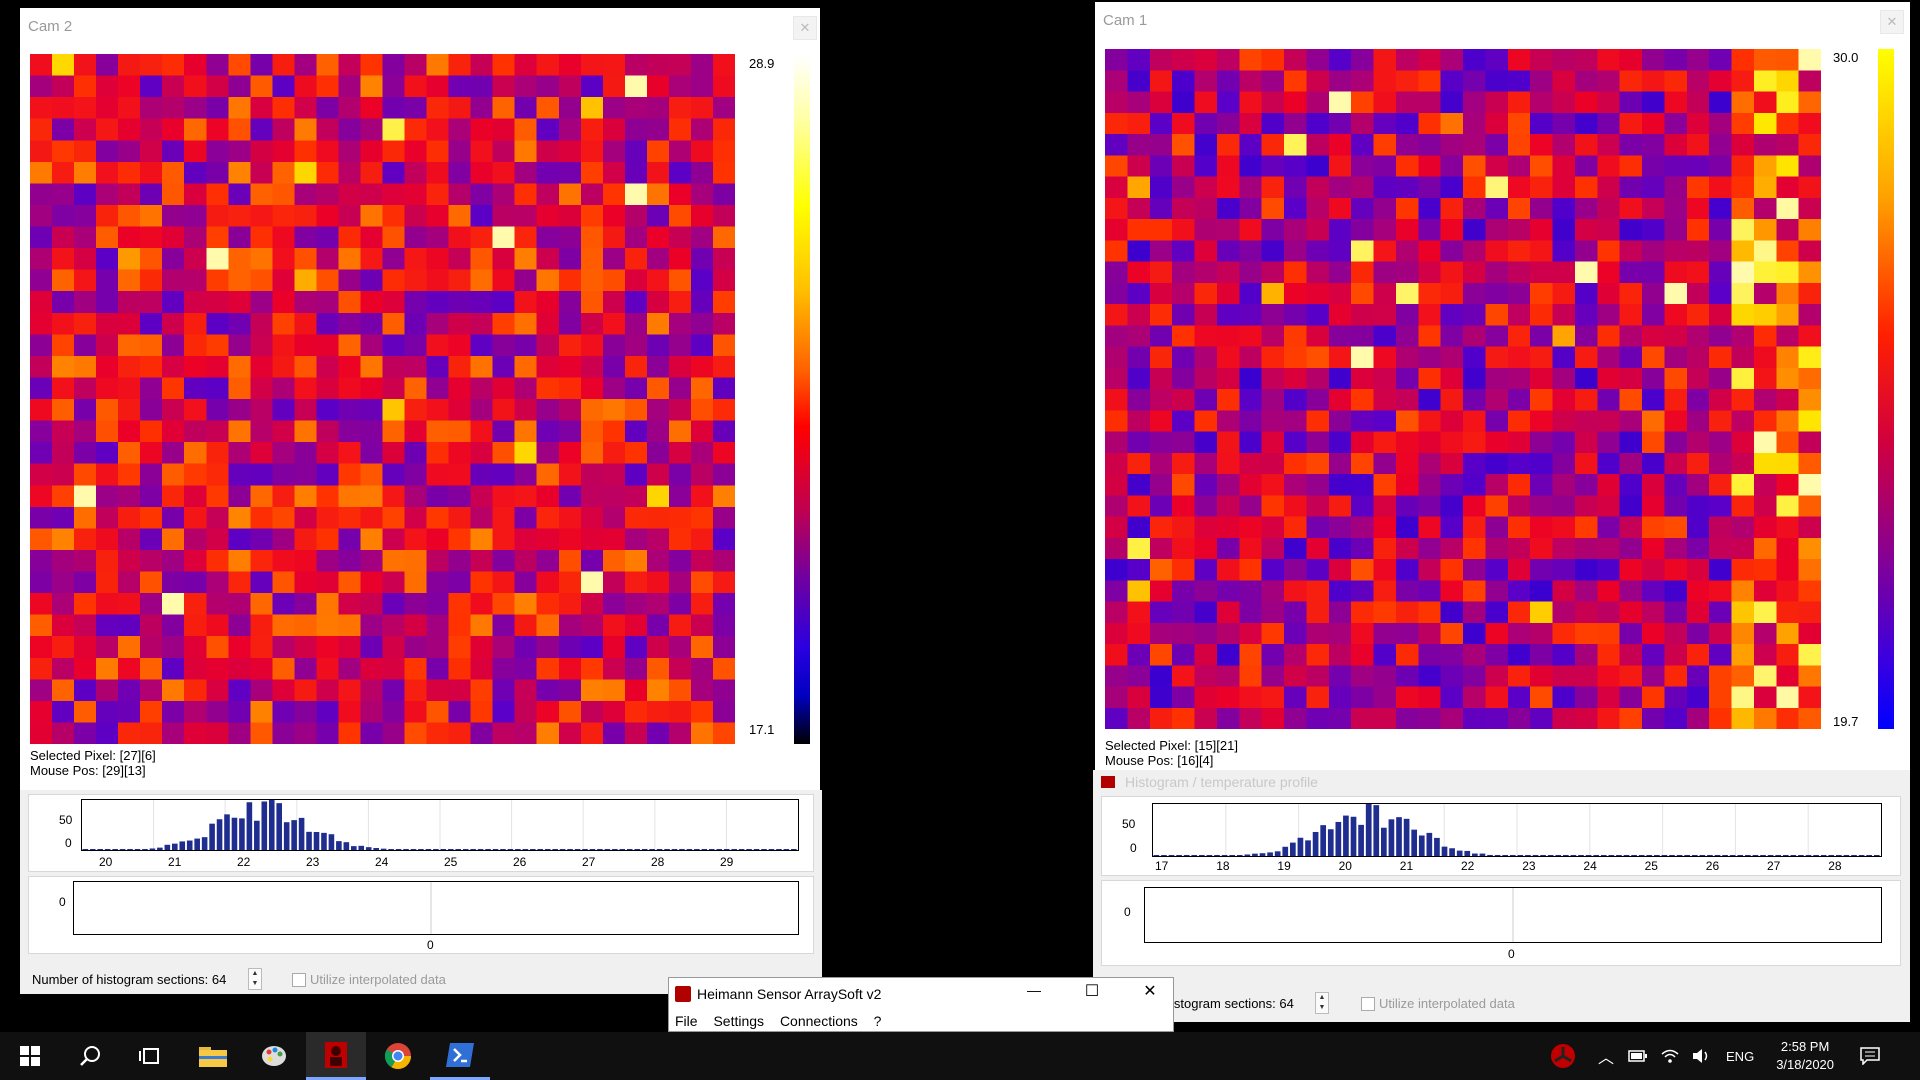 Image resolution: width=1920 pixels, height=1080 pixels. I want to click on maximize-button: ☐, so click(1092, 991).